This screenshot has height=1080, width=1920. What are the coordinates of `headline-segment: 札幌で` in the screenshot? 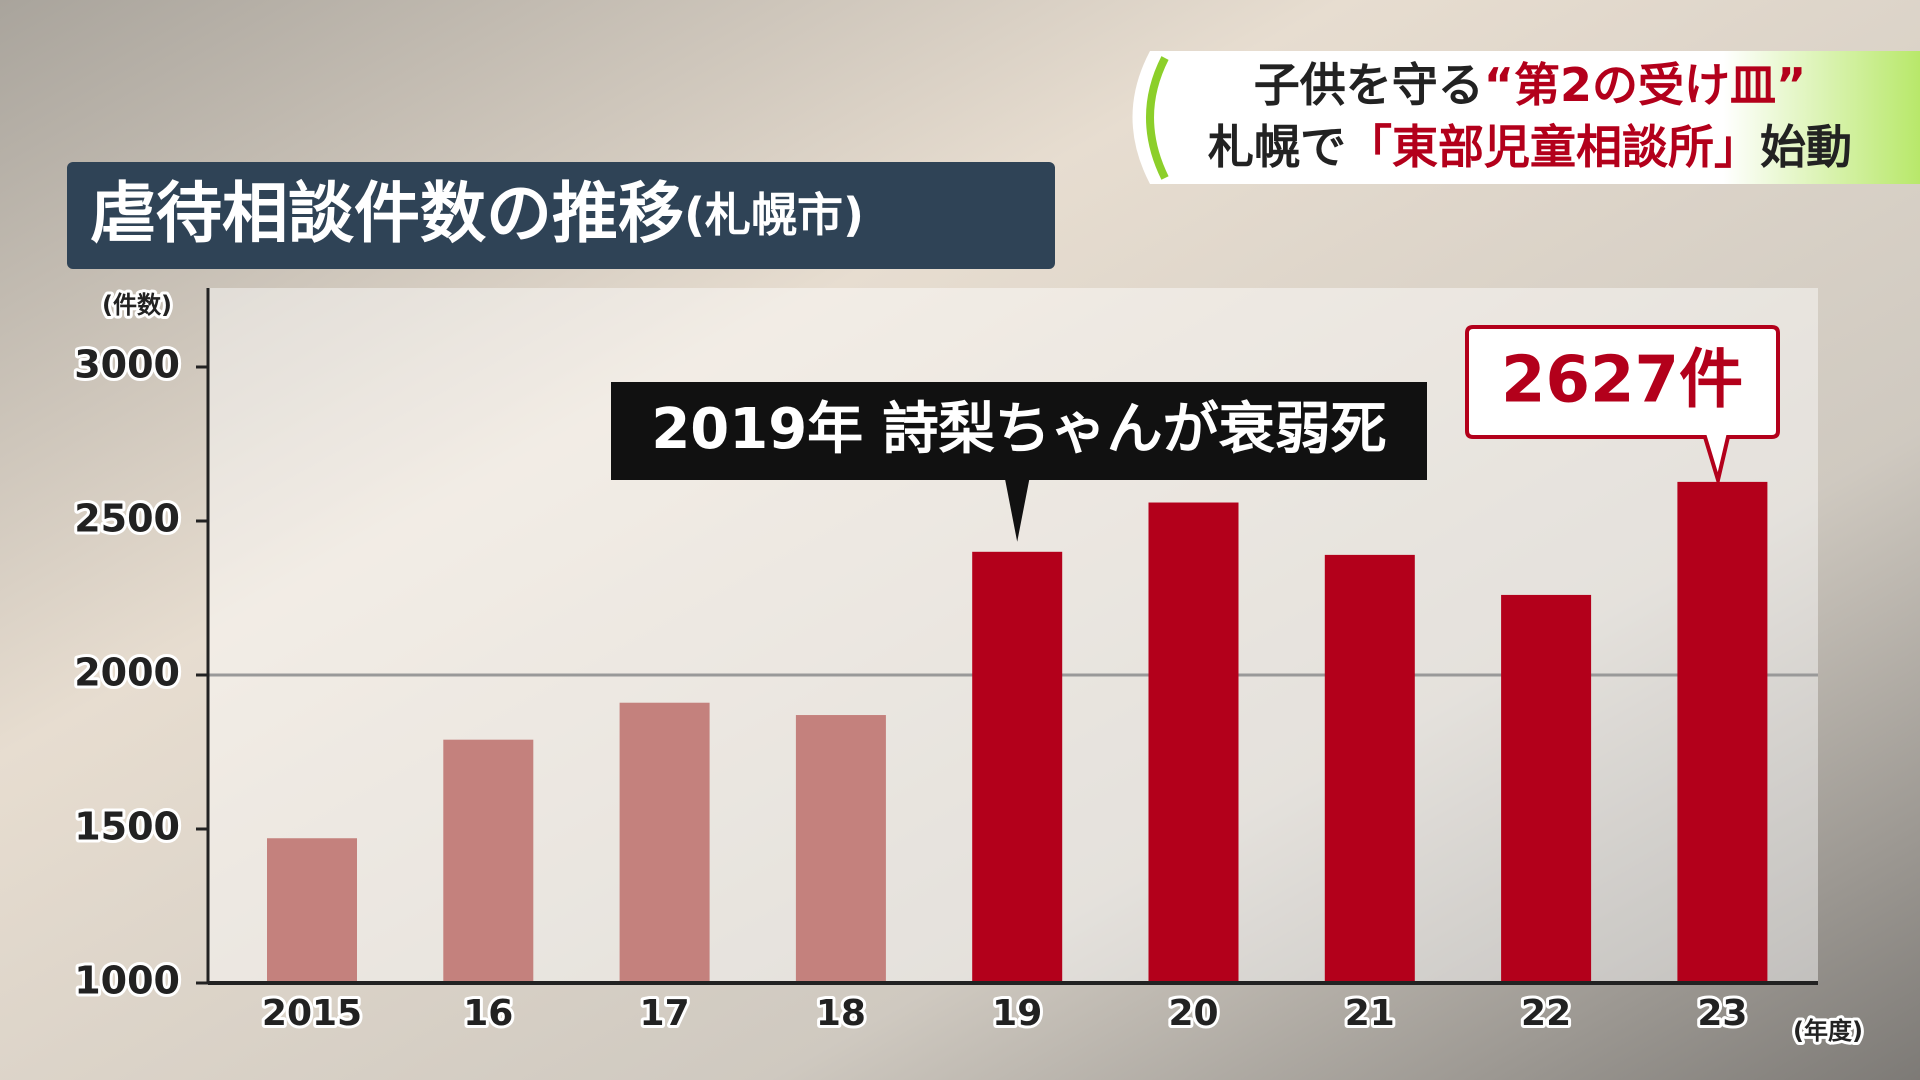 It's located at (1277, 147).